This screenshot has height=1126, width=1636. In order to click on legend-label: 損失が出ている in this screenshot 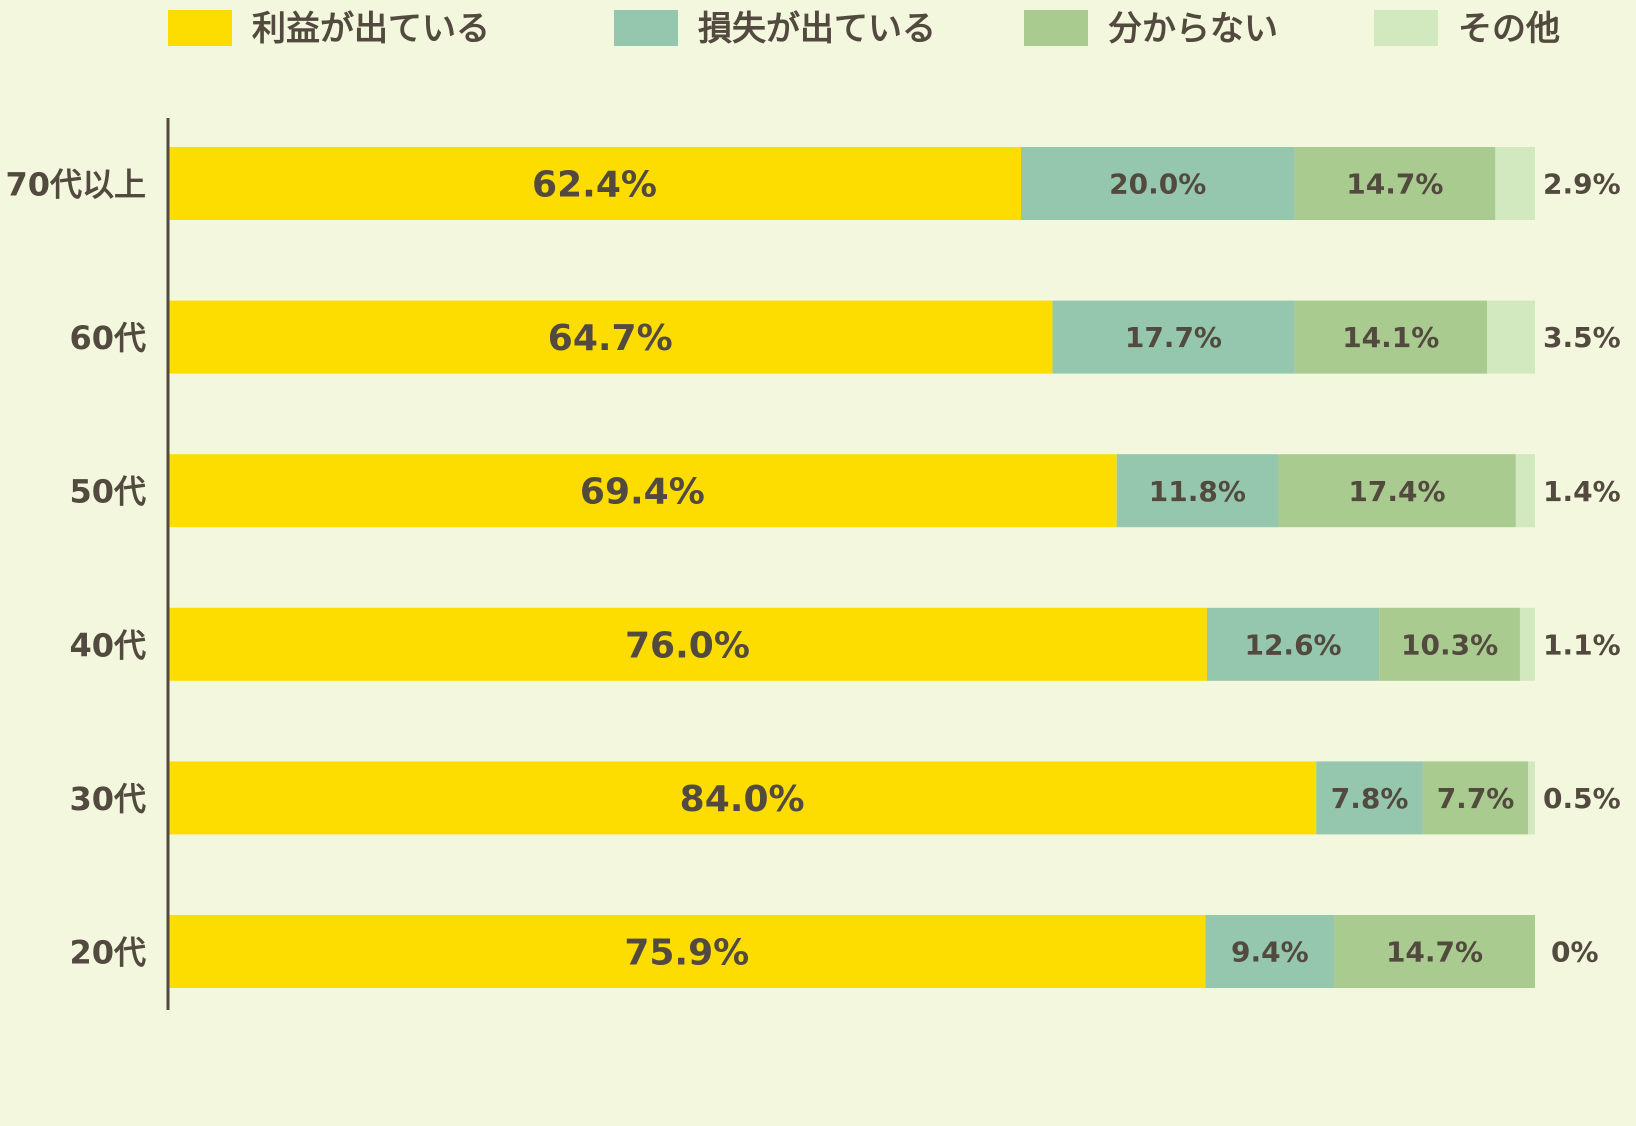, I will do `click(817, 29)`.